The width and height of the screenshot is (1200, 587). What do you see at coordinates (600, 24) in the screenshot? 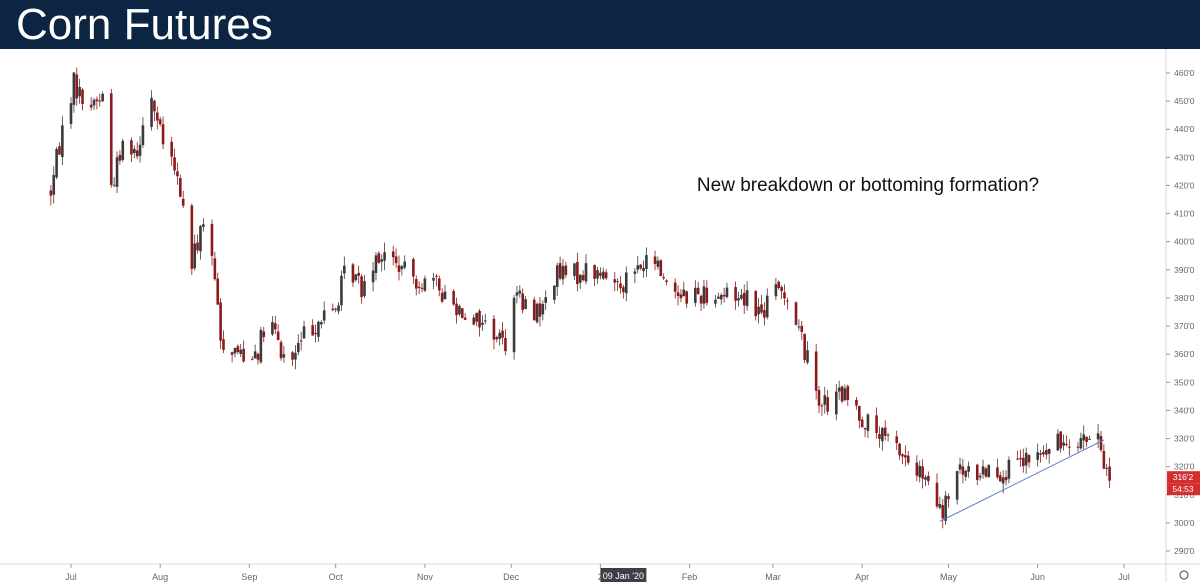
I see `title-bar: Corn Futures` at bounding box center [600, 24].